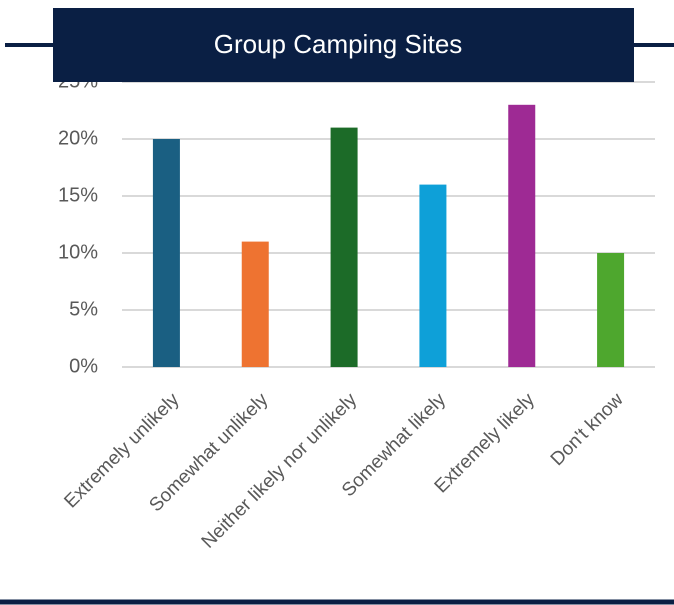  Describe the element at coordinates (83, 366) in the screenshot. I see `y-tick-label: 0%` at that location.